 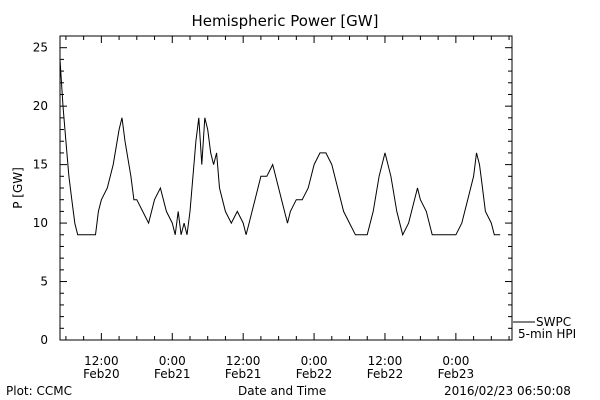 What do you see at coordinates (507, 391) in the screenshot?
I see `plot-timestamp: 2016/02/23 06:50:08` at bounding box center [507, 391].